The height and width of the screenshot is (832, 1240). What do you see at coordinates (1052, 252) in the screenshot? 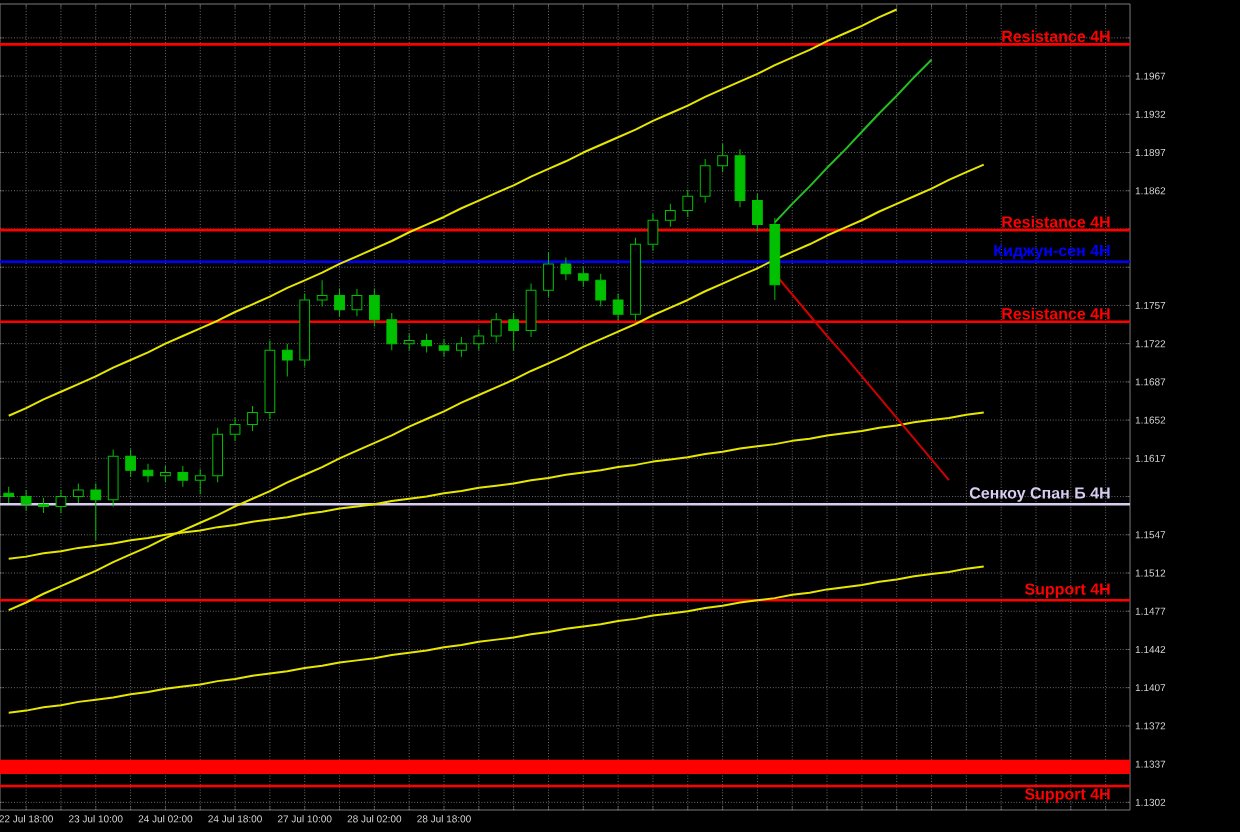
I see `ref-line-label: Киджун-сен 4H` at bounding box center [1052, 252].